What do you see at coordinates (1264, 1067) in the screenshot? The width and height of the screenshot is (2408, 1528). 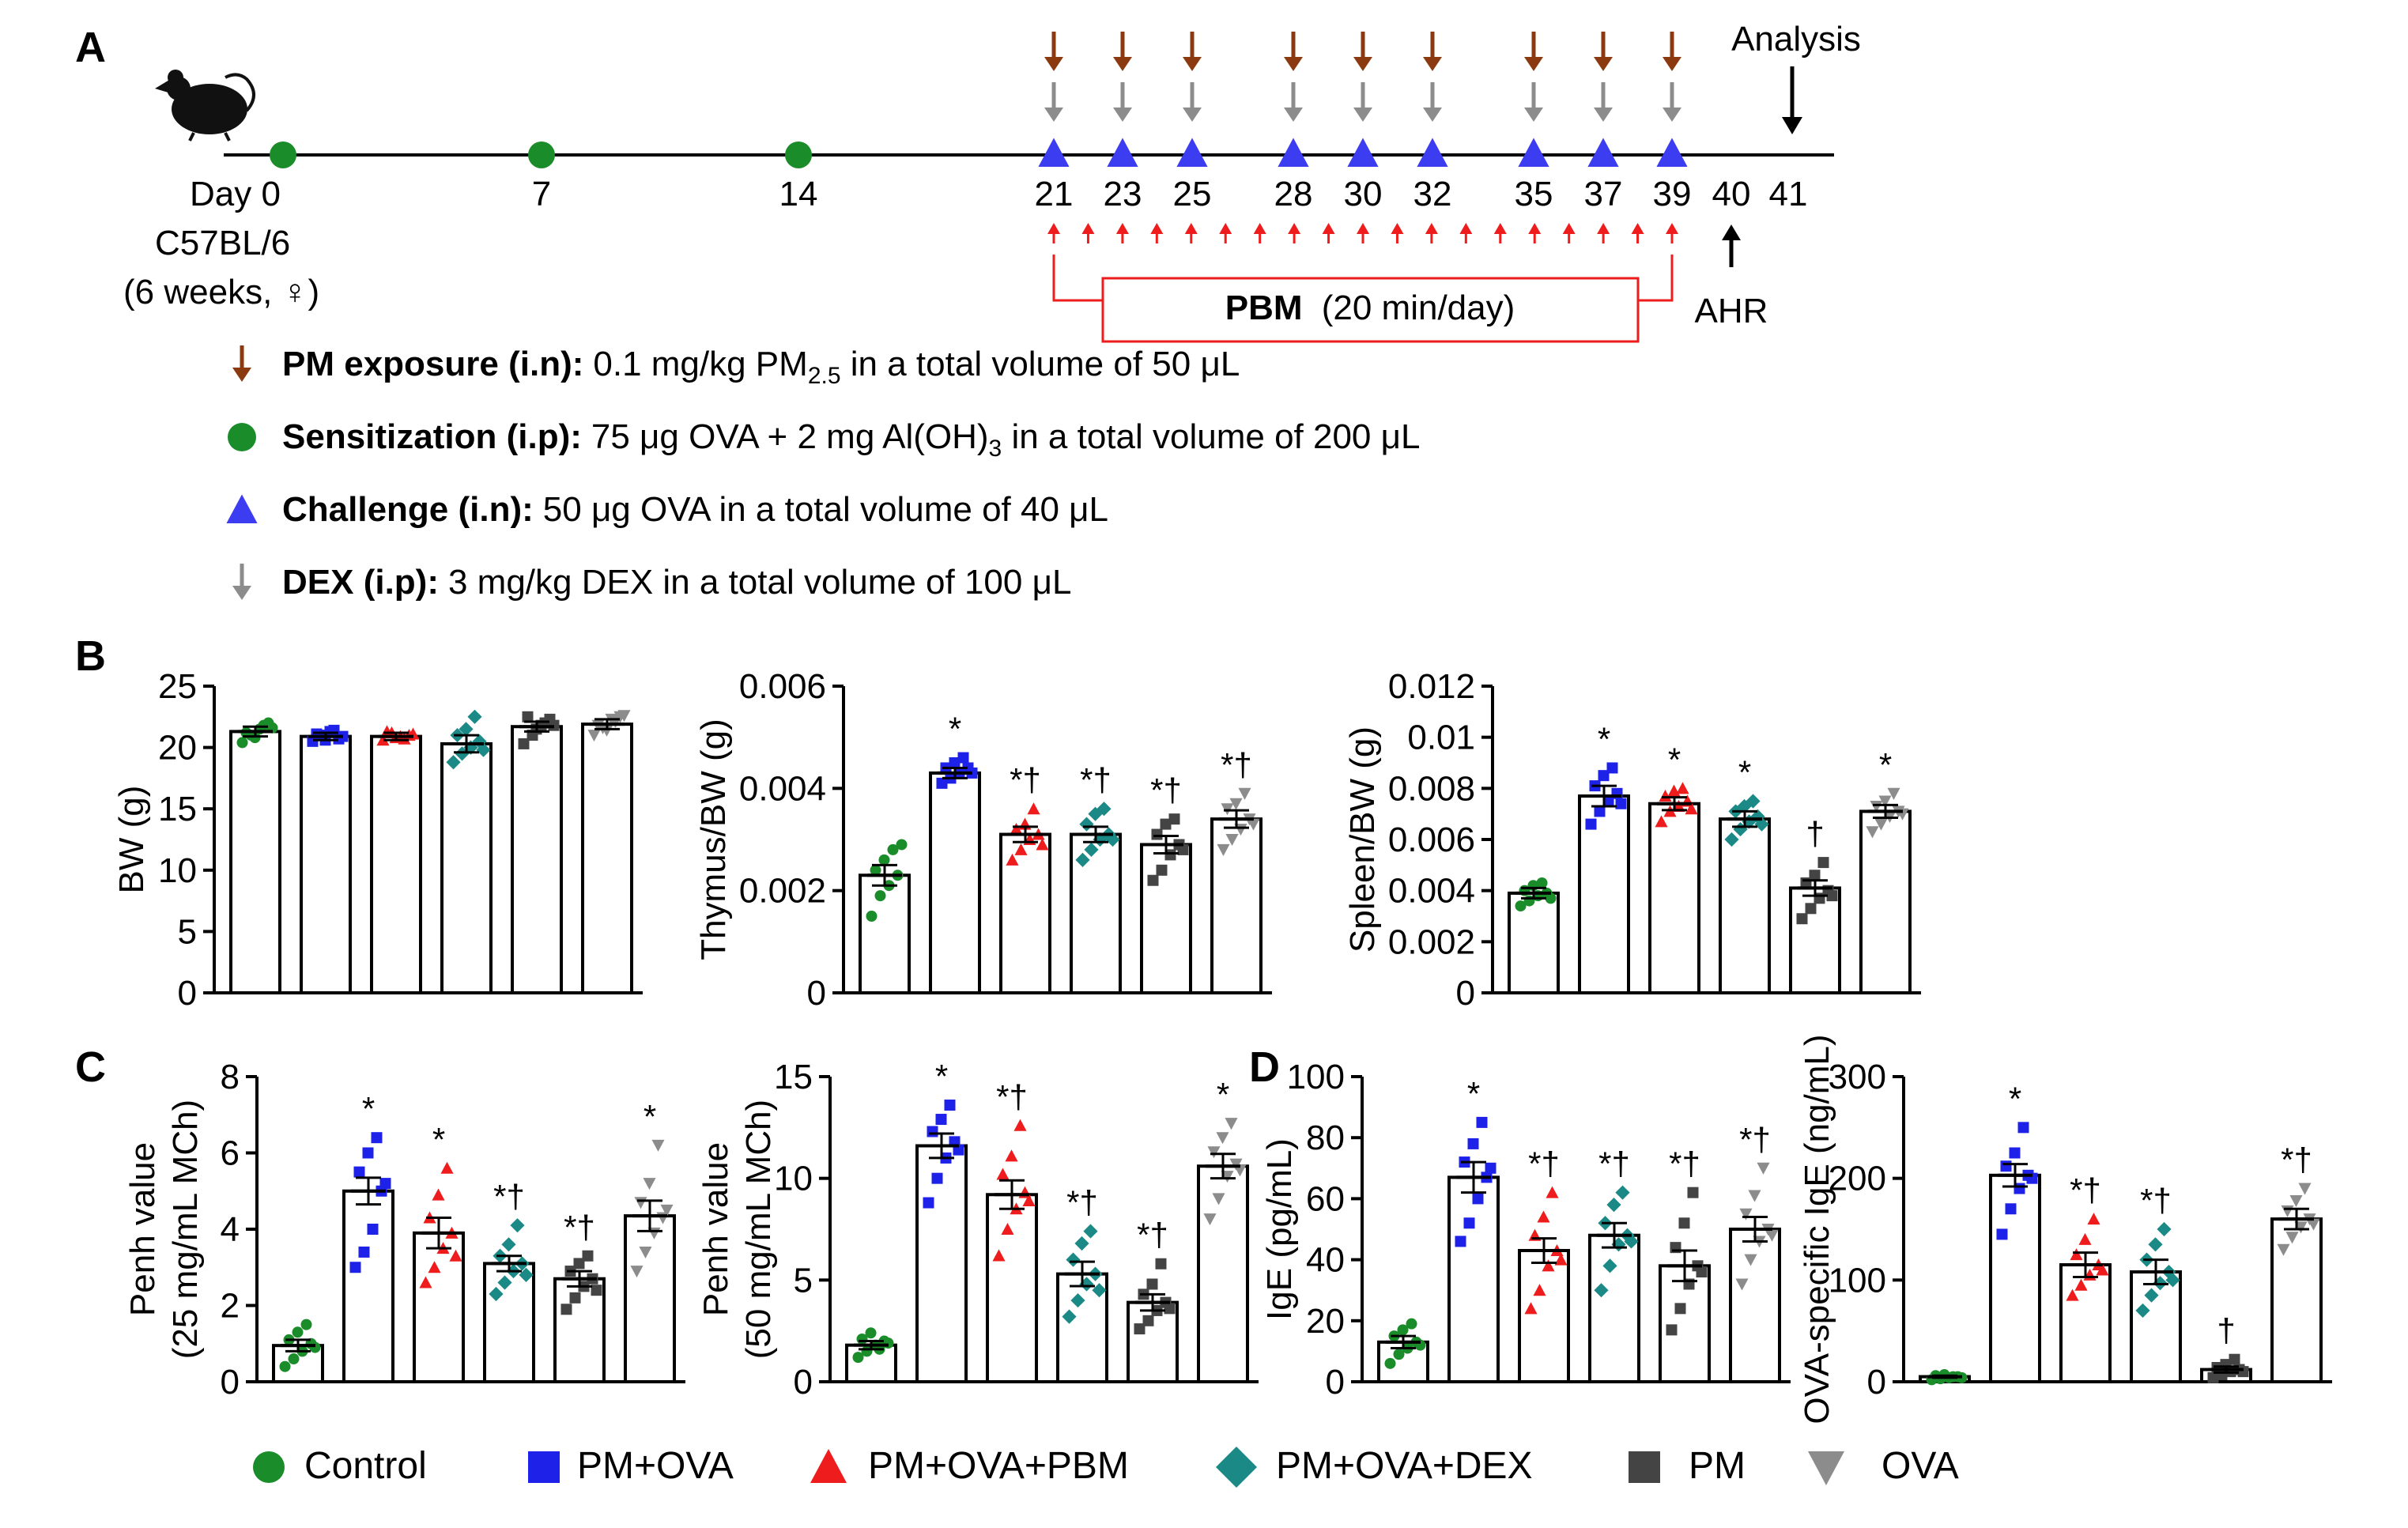 I see `panel-label-d: D` at bounding box center [1264, 1067].